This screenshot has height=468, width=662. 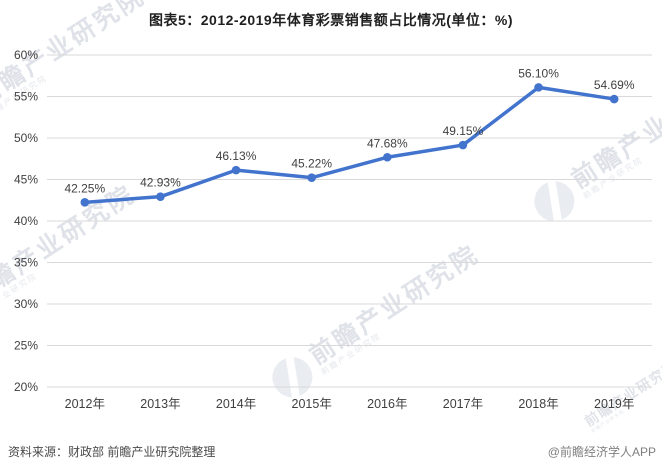 What do you see at coordinates (26, 138) in the screenshot?
I see `y-tick-label: 50%` at bounding box center [26, 138].